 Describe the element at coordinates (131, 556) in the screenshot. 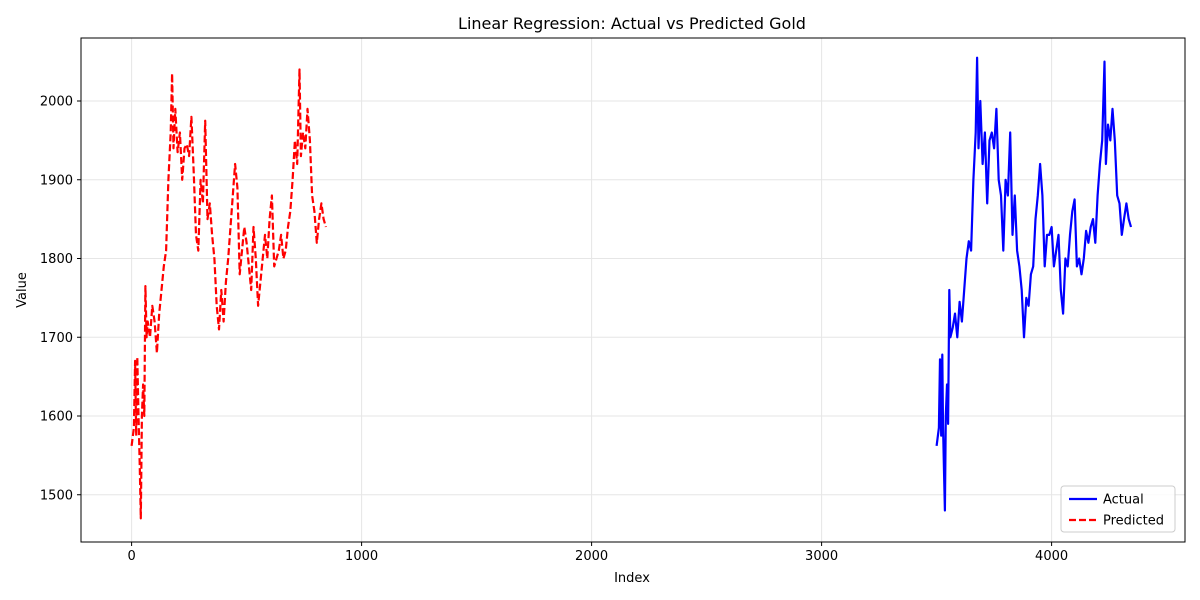

I see `x-tick-label: 0` at that location.